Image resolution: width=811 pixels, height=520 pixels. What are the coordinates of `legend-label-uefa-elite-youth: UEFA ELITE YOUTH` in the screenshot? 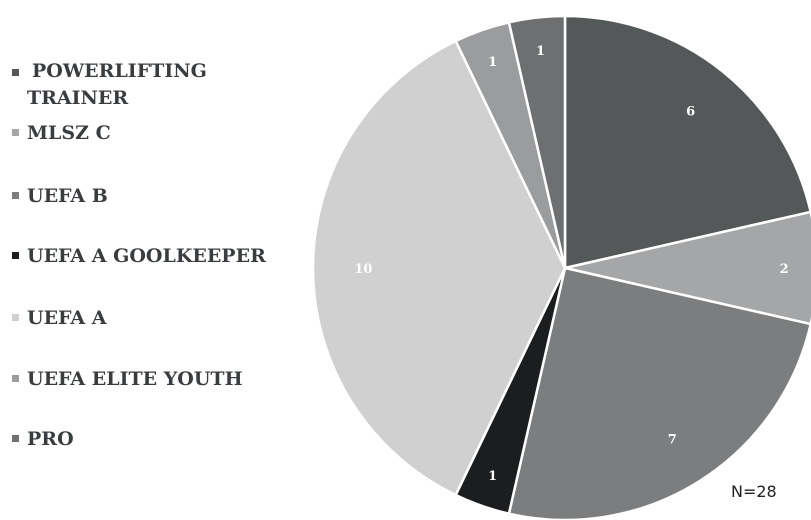 It's located at (135, 379).